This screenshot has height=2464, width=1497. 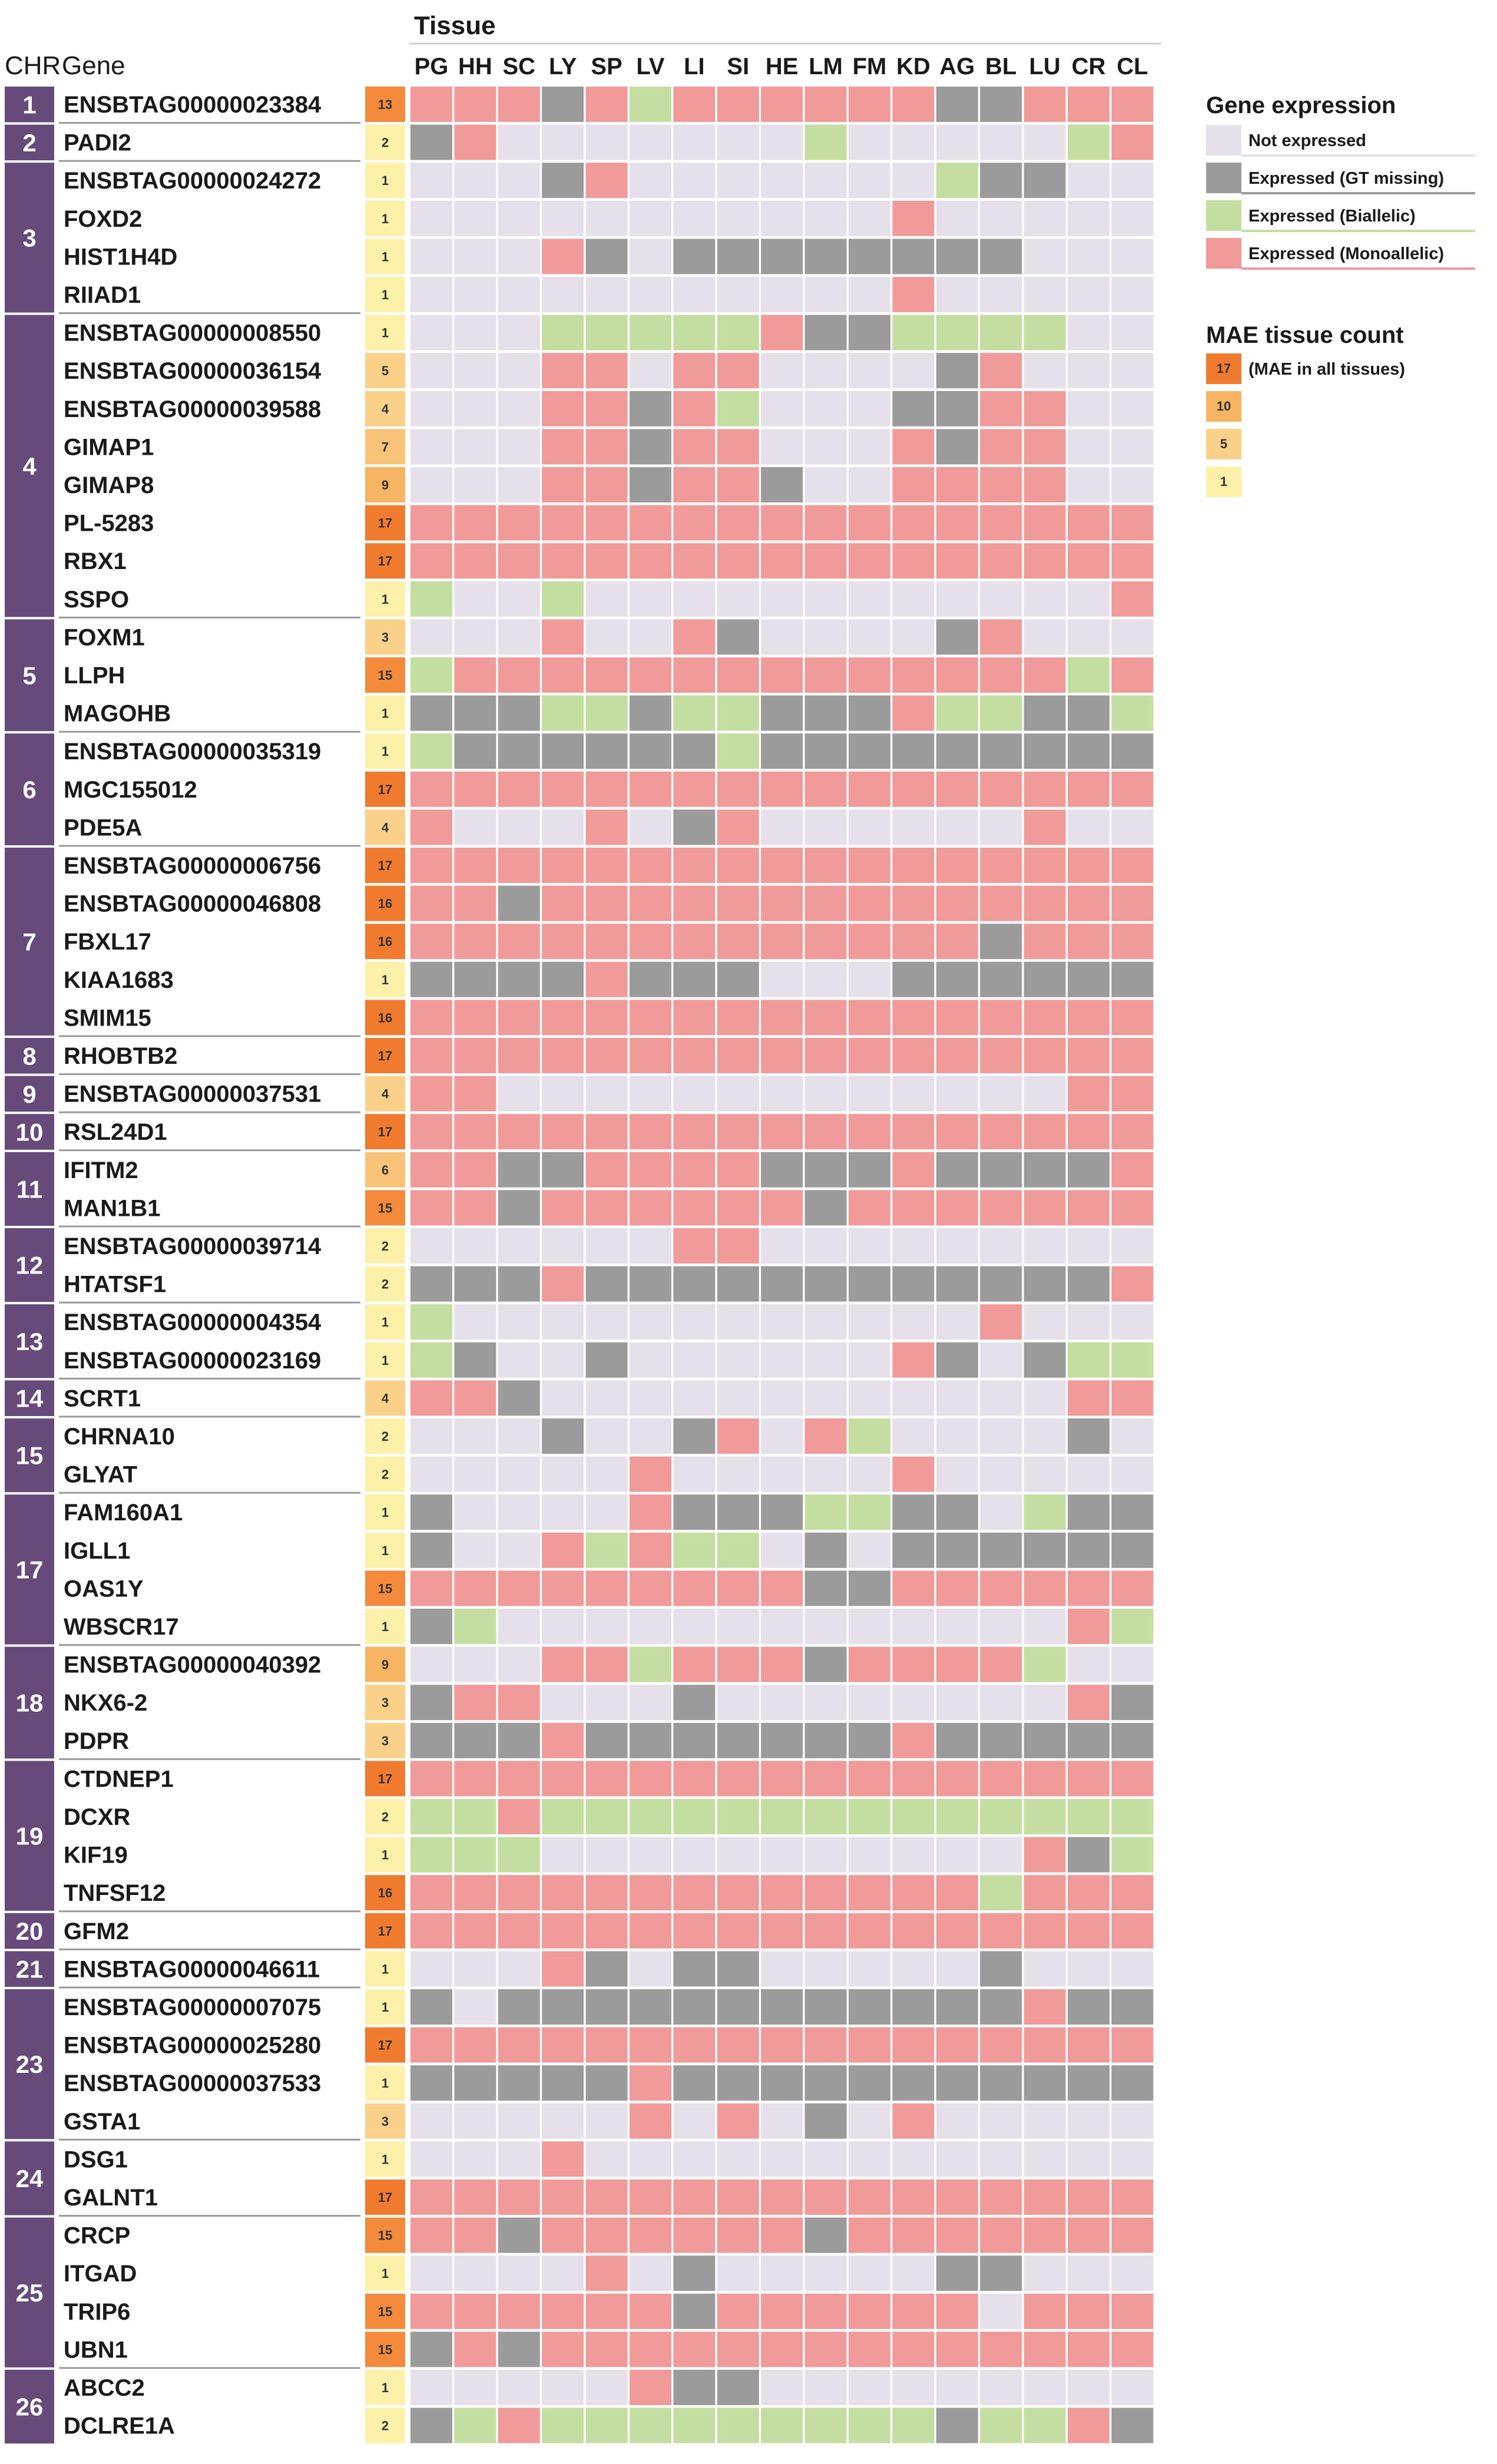 What do you see at coordinates (385, 1398) in the screenshot?
I see `mae-count-label: 4` at bounding box center [385, 1398].